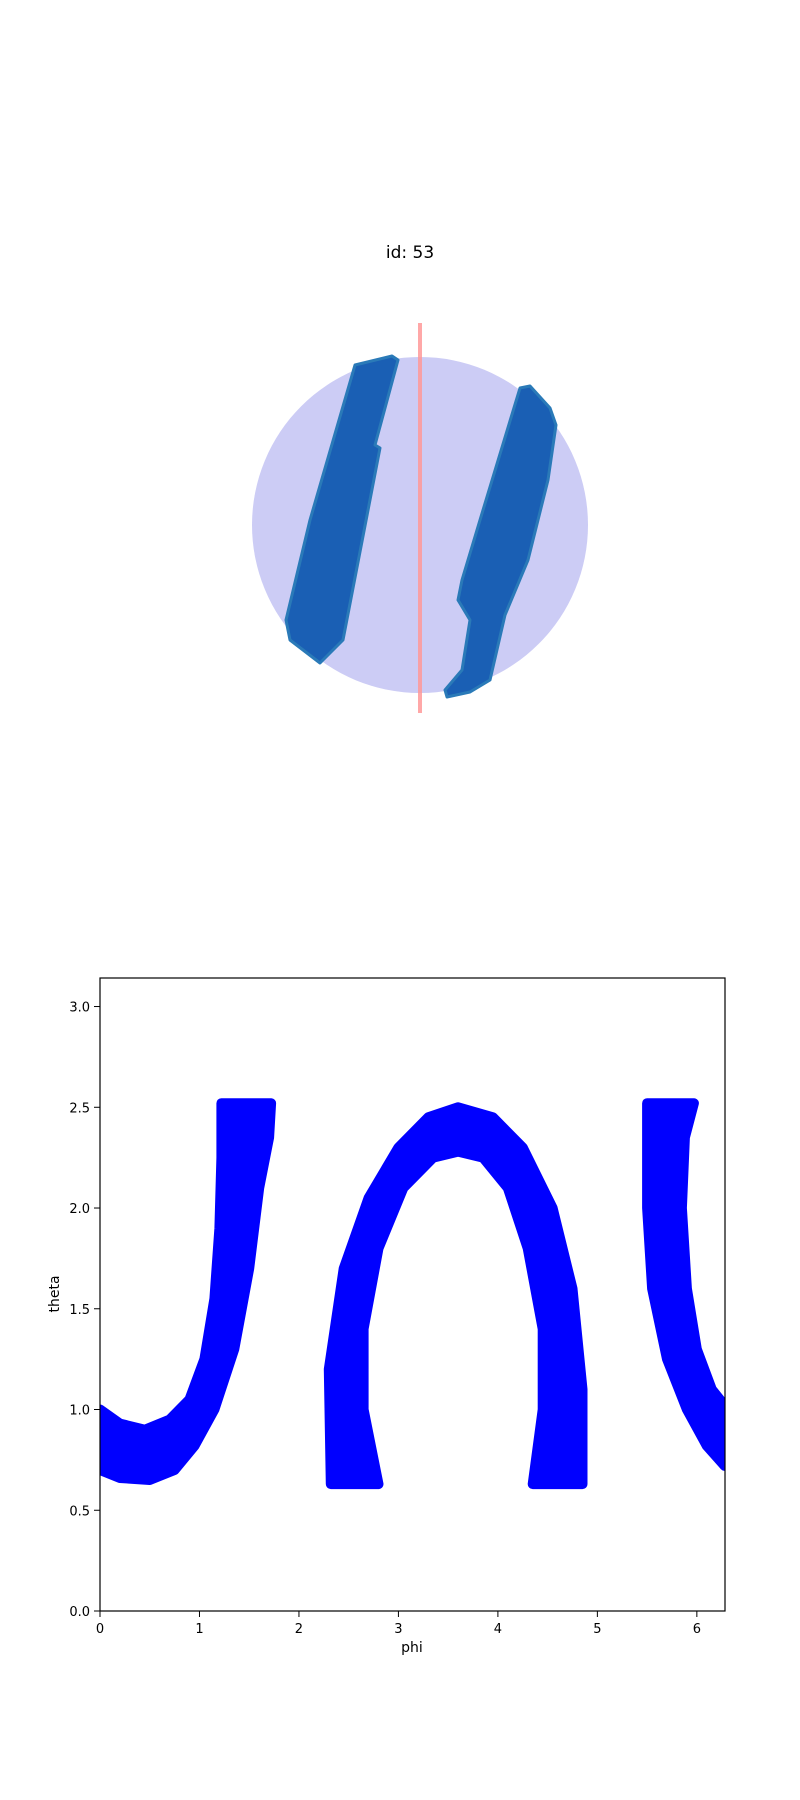  I want to click on y-tick-label: 2.5, so click(79, 1108).